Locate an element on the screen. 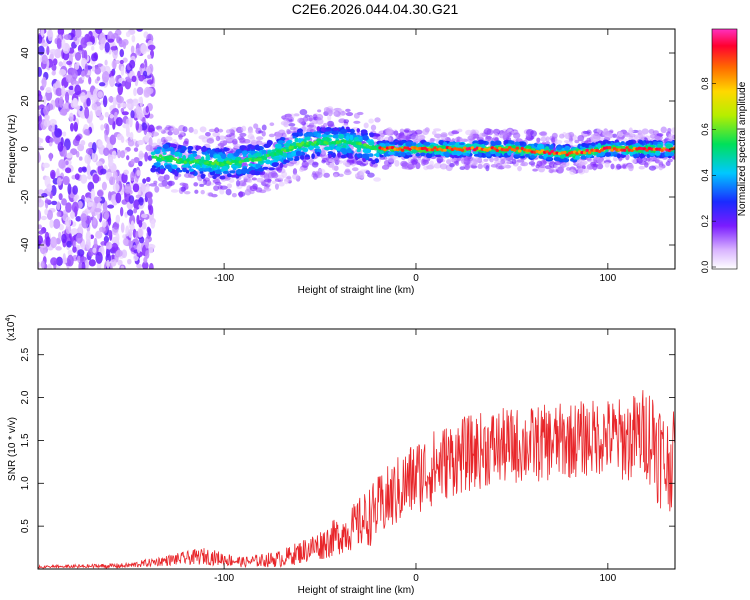 This screenshot has width=750, height=600. x-tick-label: 100 is located at coordinates (608, 578).